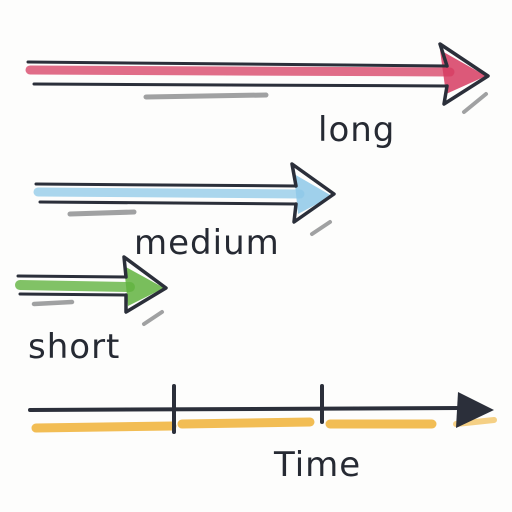 This screenshot has width=512, height=512. What do you see at coordinates (317, 465) in the screenshot?
I see `time-label: Time` at bounding box center [317, 465].